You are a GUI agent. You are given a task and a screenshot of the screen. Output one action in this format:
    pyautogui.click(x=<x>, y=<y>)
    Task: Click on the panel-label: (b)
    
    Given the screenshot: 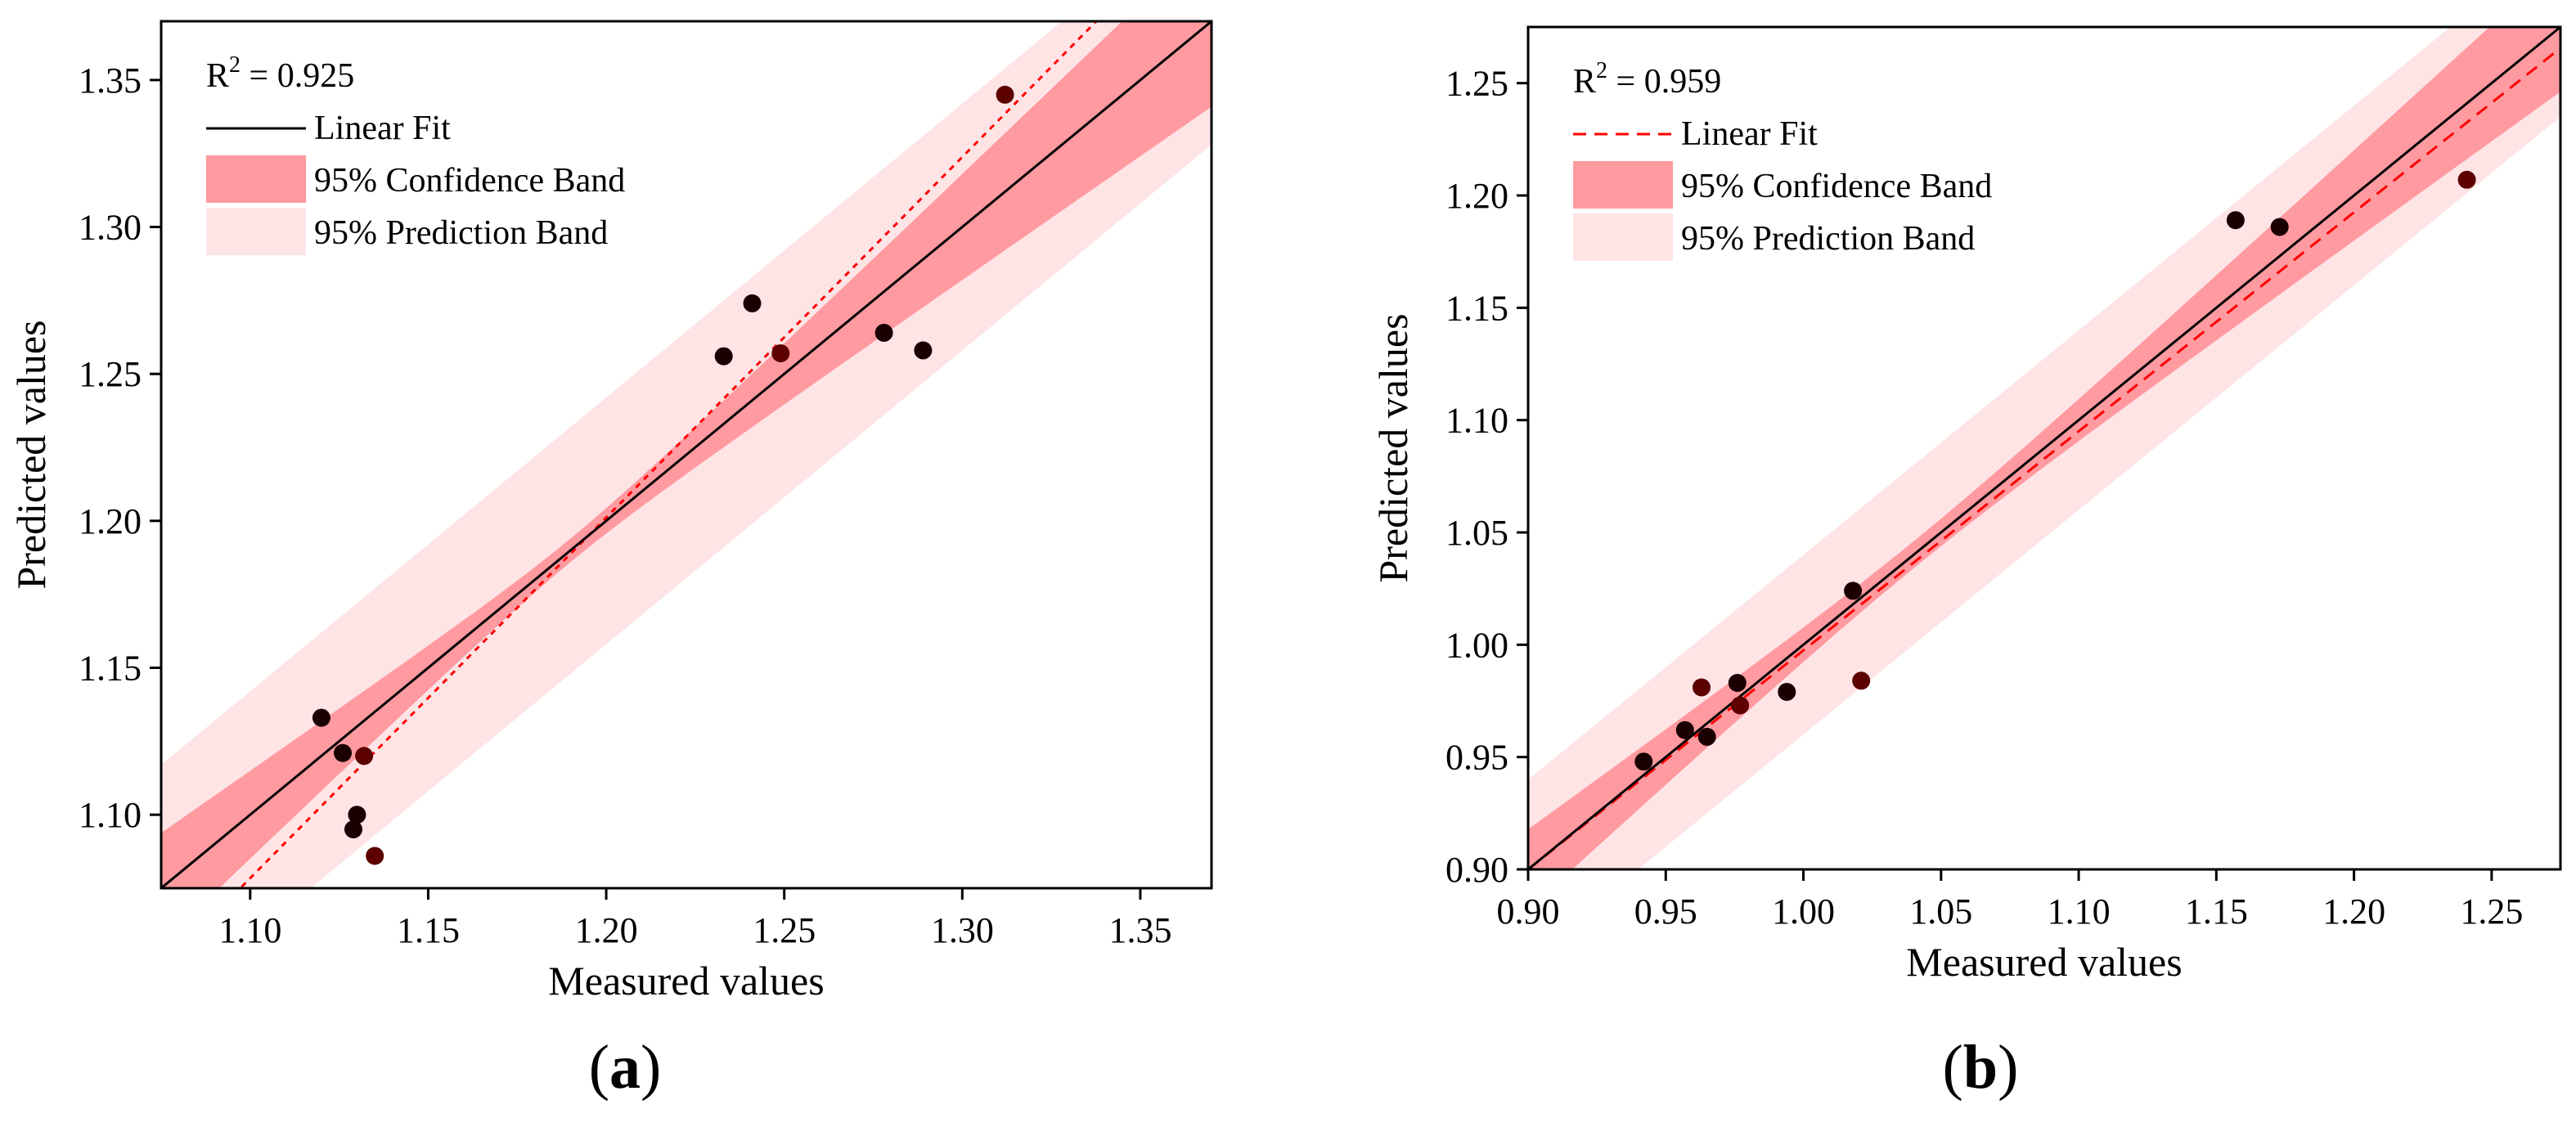 What is the action you would take?
    pyautogui.click(x=1981, y=1067)
    